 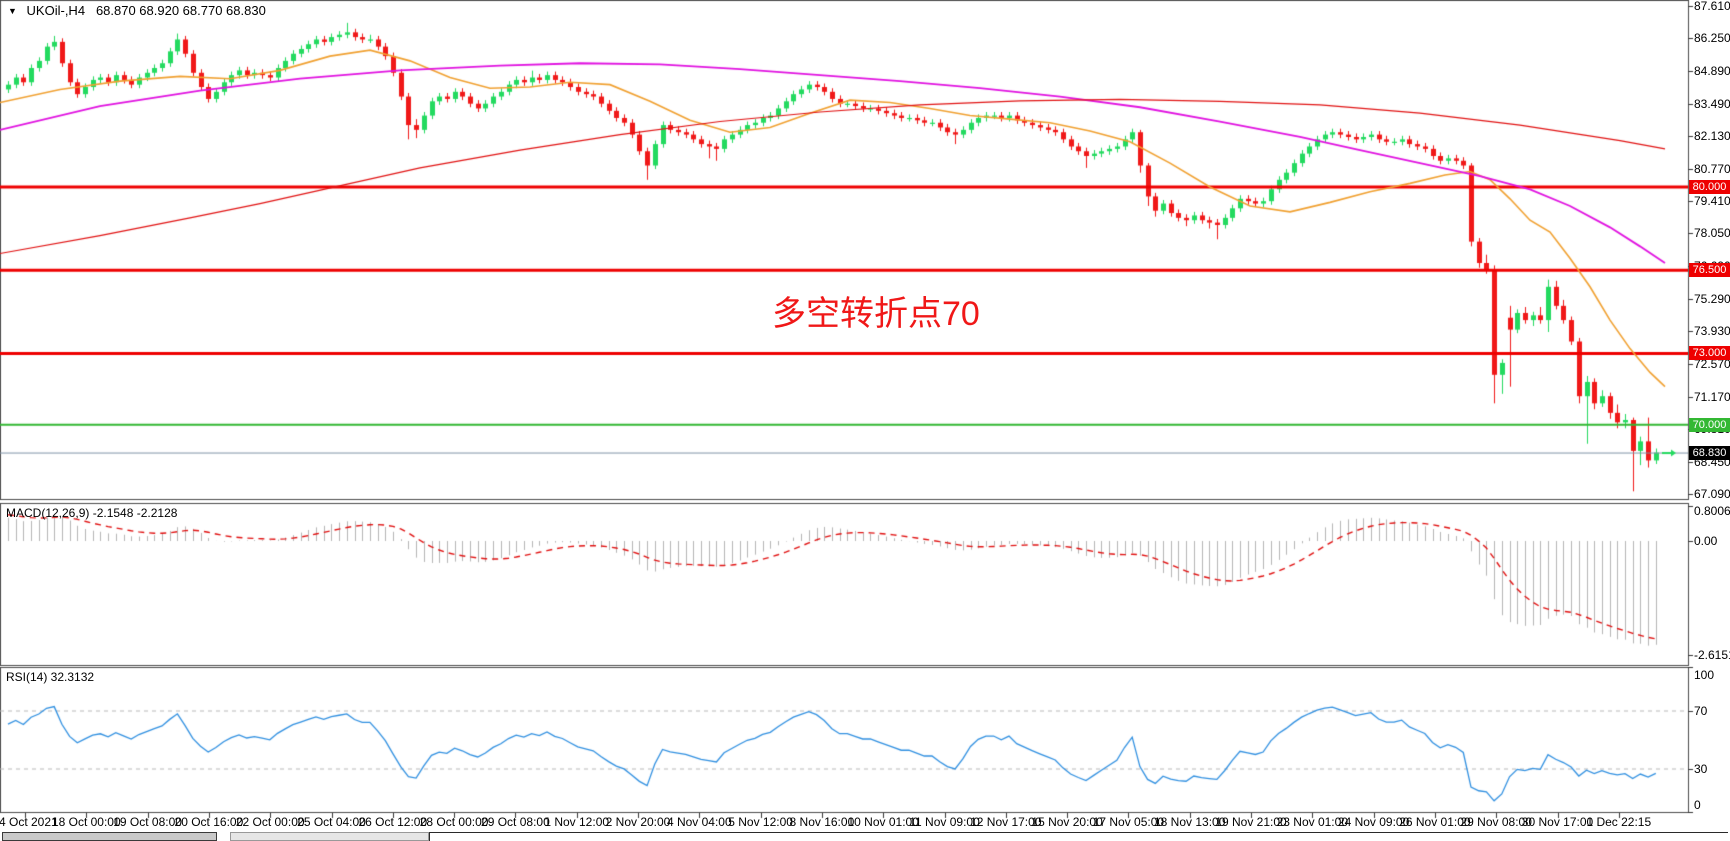 I want to click on price-tick-label: 78.050, so click(x=1712, y=233).